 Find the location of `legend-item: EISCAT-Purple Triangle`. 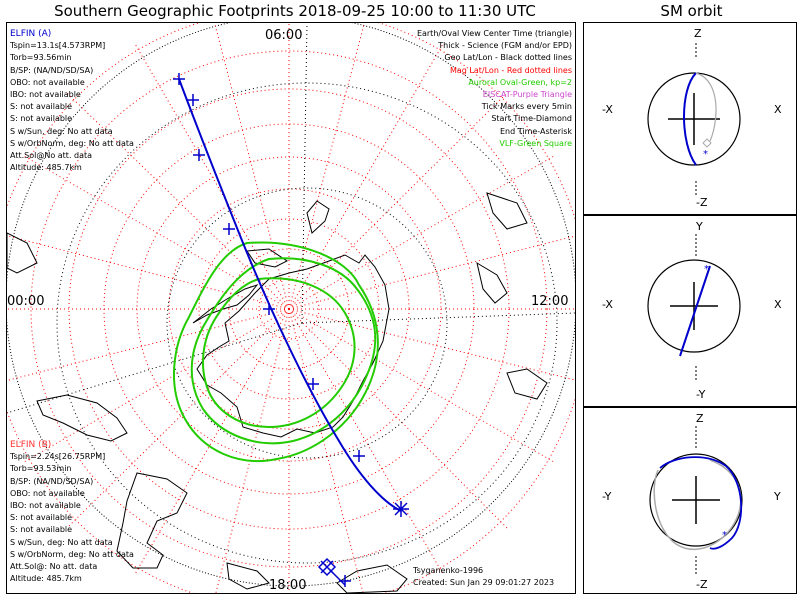

legend-item: EISCAT-Purple Triangle is located at coordinates (527, 95).